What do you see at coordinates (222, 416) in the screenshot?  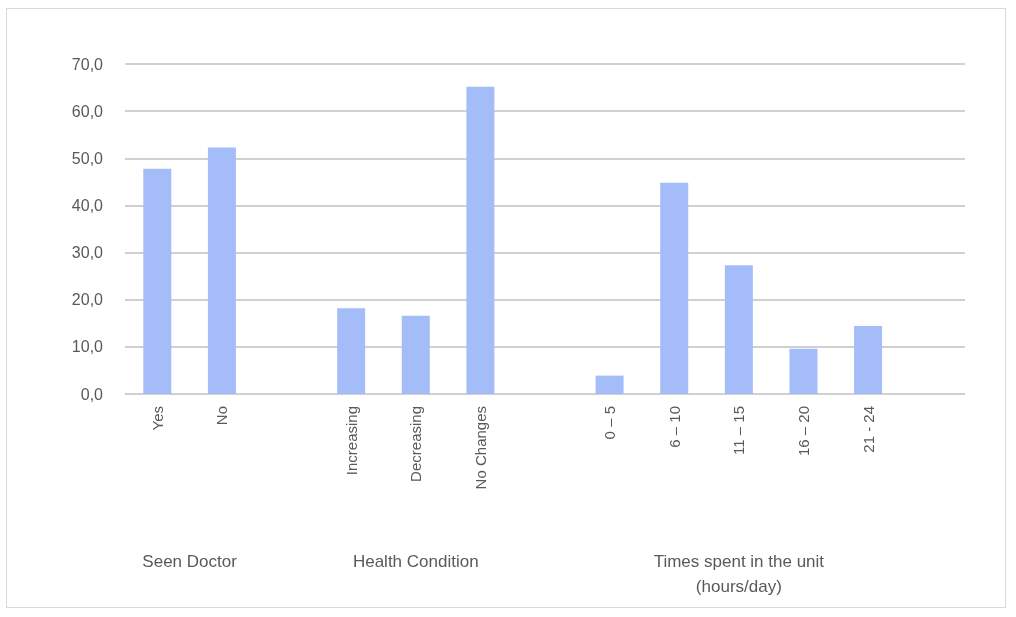 I see `x-tick-label: No` at bounding box center [222, 416].